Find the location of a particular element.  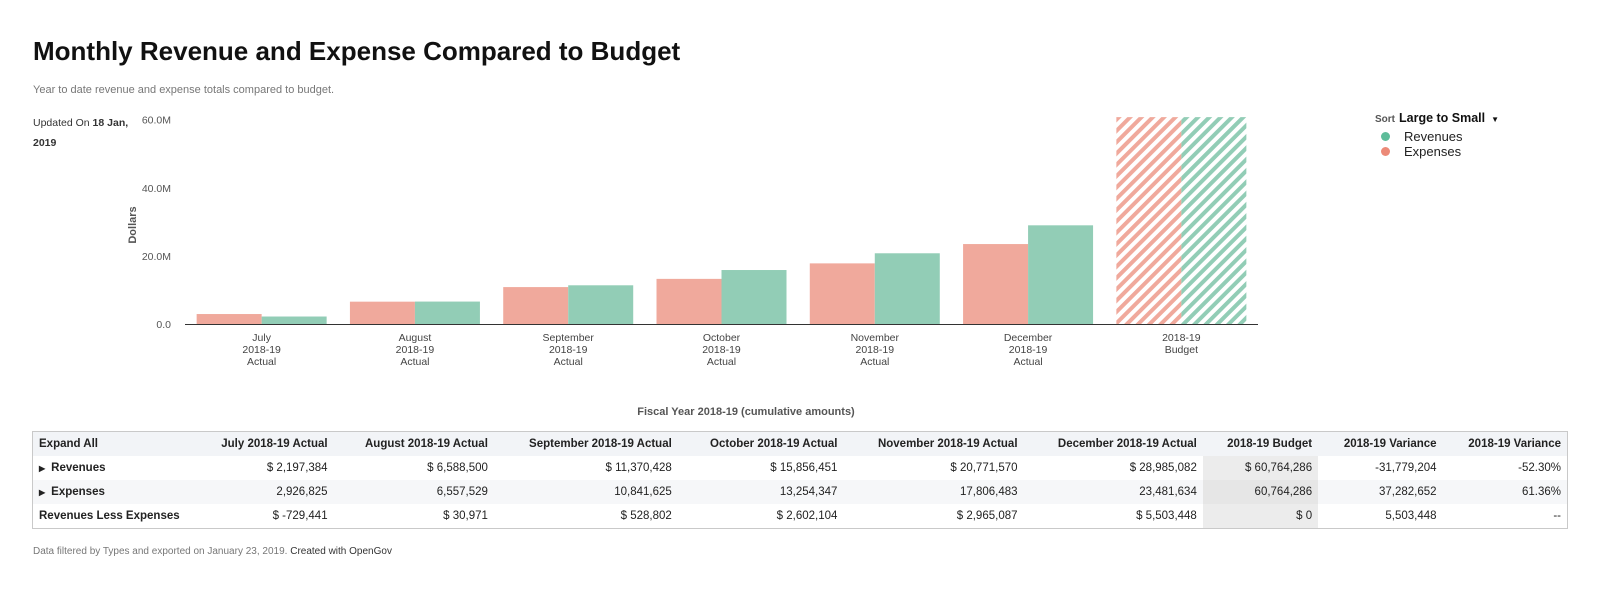

legend-item-revenues: Revenues is located at coordinates (1437, 136).